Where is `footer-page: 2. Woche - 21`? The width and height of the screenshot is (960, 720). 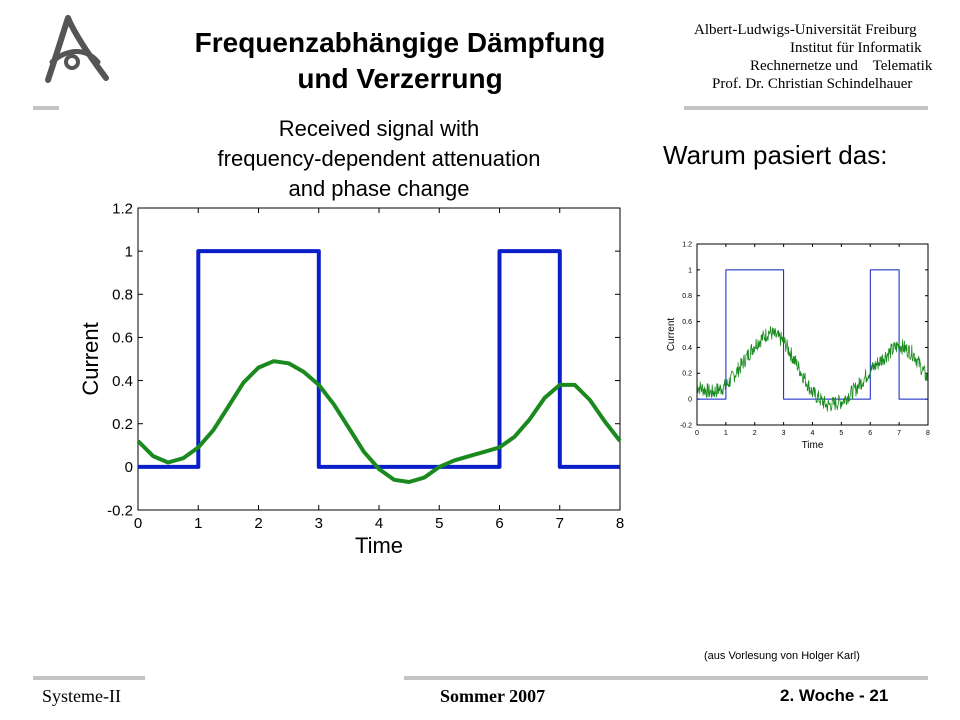 footer-page: 2. Woche - 21 is located at coordinates (834, 695).